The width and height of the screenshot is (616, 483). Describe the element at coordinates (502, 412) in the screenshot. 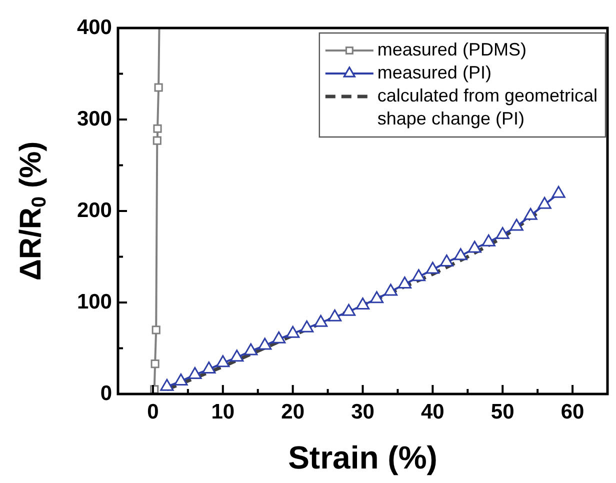

I see `x-tick-label: 50` at that location.